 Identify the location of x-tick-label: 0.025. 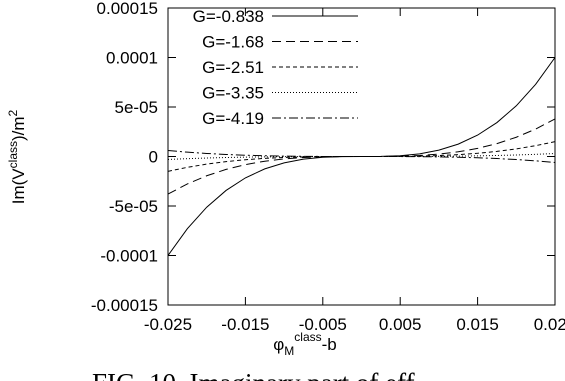
(549, 324).